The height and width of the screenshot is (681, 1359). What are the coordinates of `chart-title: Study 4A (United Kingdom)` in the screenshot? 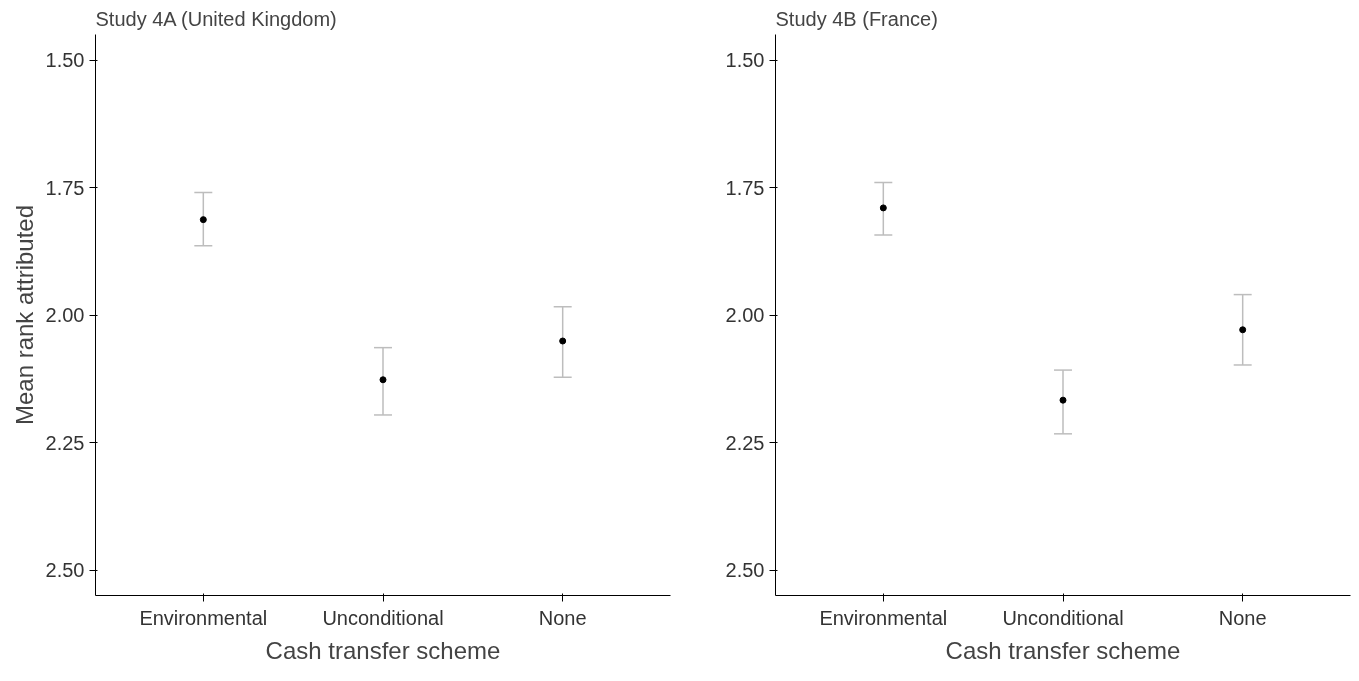 It's located at (216, 18).